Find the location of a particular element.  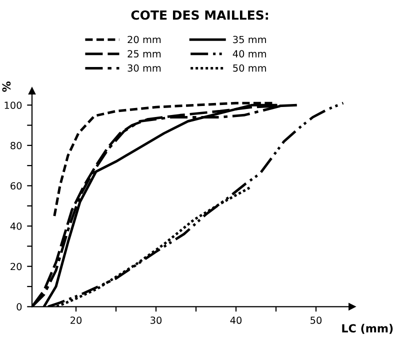

y-axis-title: % is located at coordinates (6, 86).